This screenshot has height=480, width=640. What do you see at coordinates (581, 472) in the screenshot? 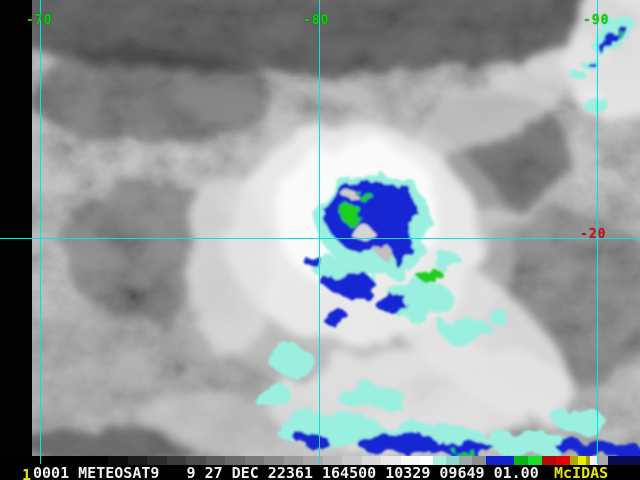
I see `mcidas-brand: McIDAS` at bounding box center [581, 472].